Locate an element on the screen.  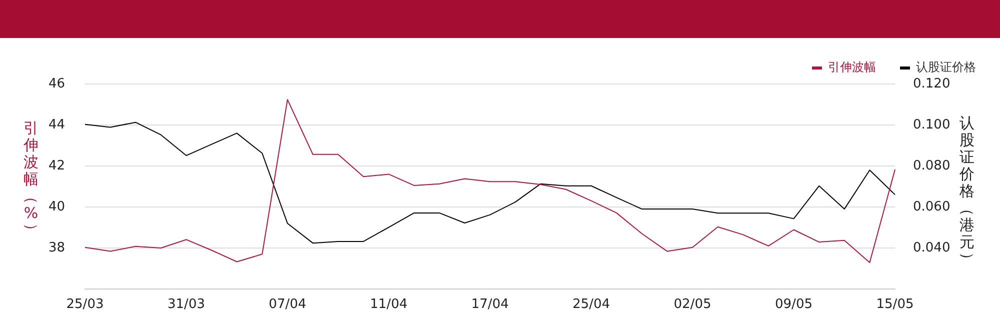
x-tick-label: 25/04 is located at coordinates (591, 304).